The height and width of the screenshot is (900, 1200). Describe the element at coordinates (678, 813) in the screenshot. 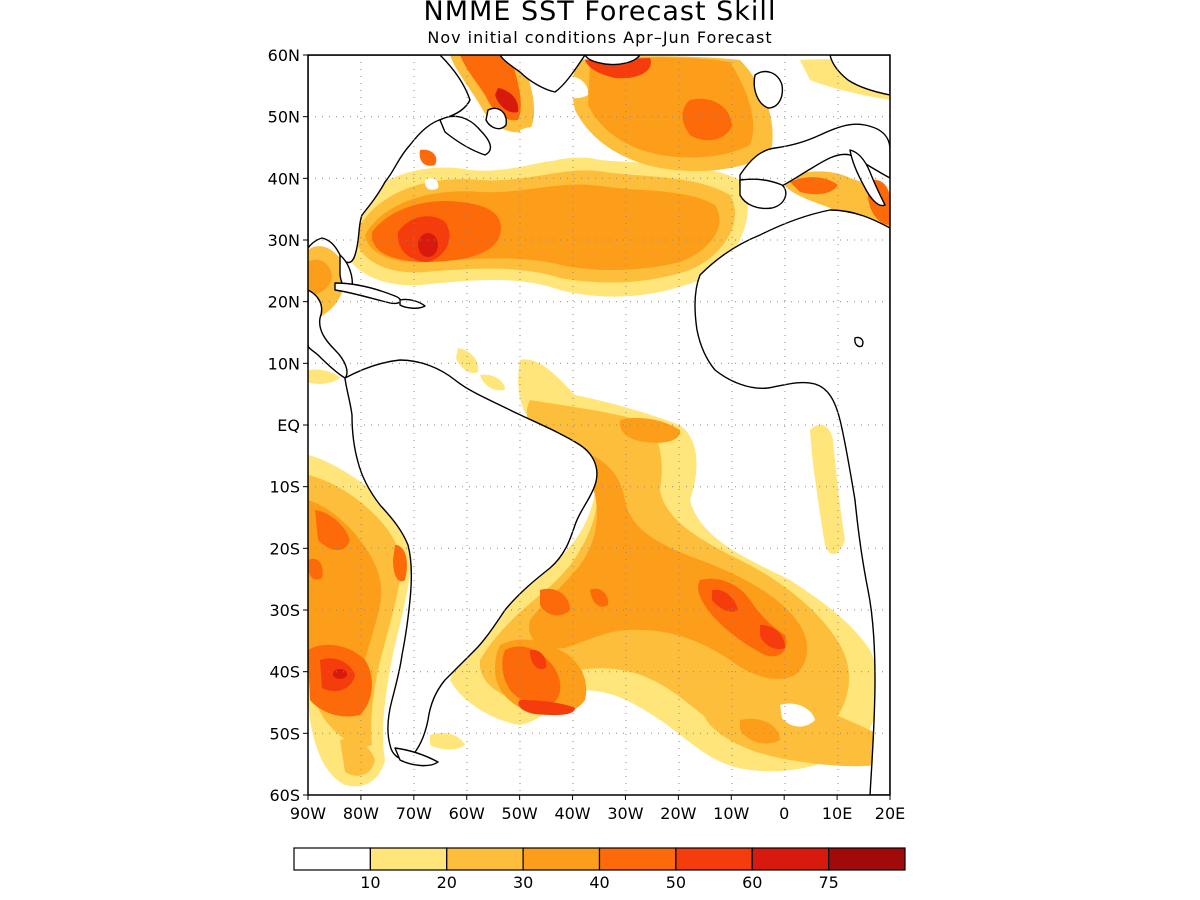

I see `lon-tick-label: 20W` at that location.